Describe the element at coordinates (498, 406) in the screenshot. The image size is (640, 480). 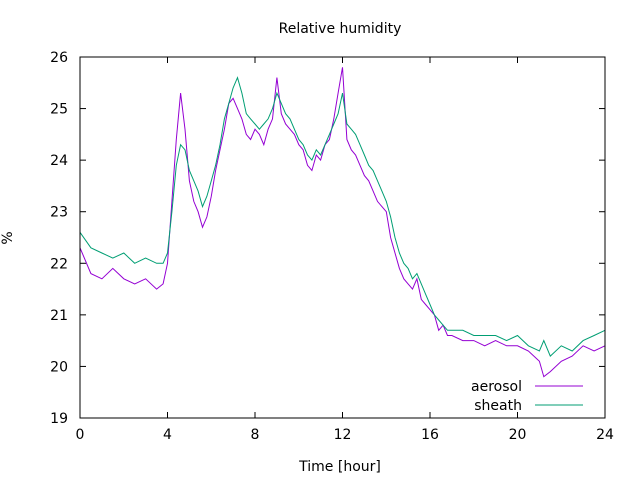
I see `legend-entry-sheath: sheath` at that location.